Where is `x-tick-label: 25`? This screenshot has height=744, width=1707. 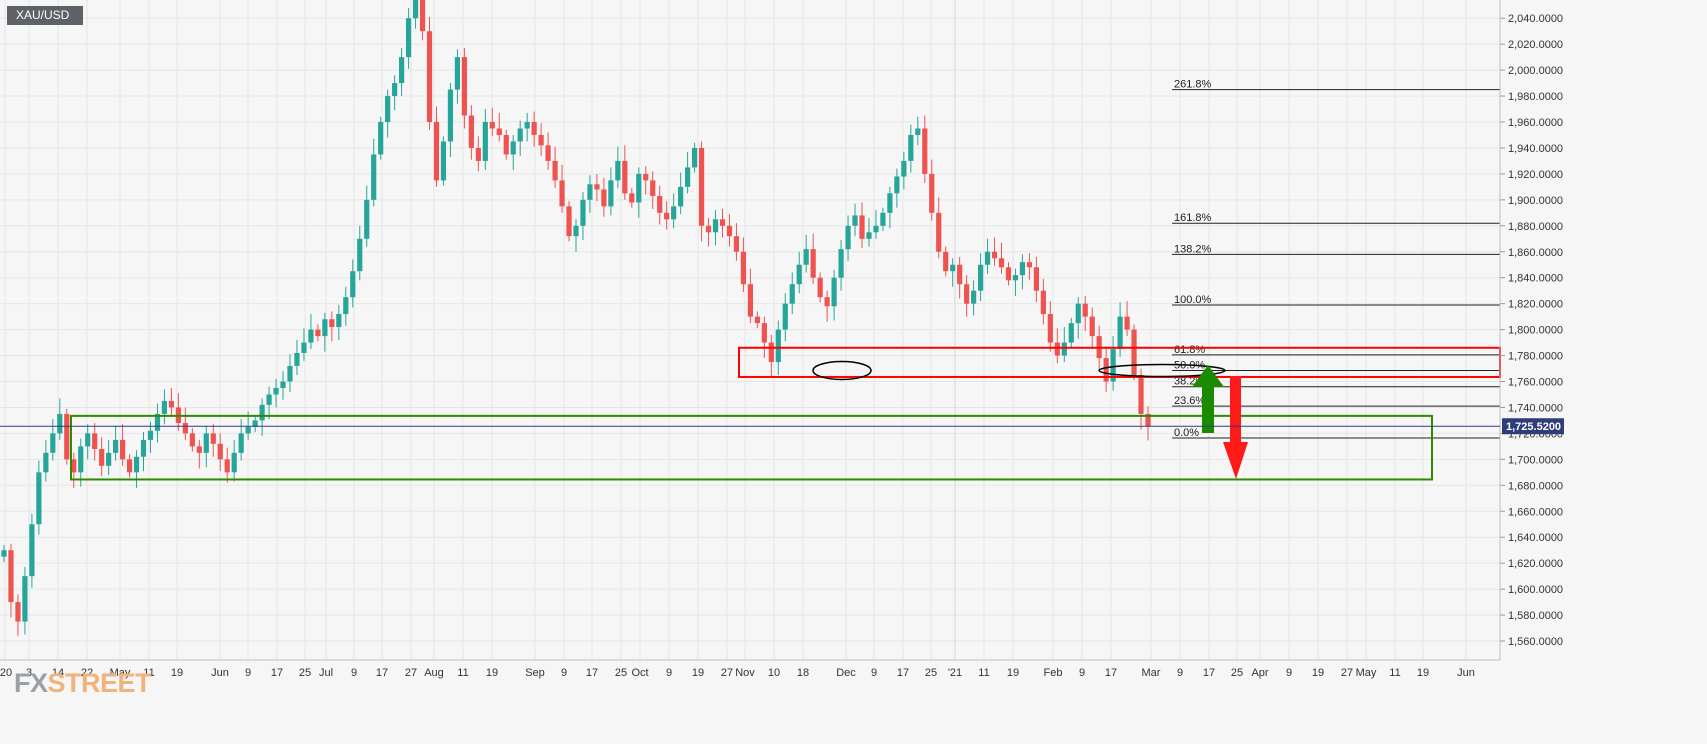
x-tick-label: 25 is located at coordinates (931, 673).